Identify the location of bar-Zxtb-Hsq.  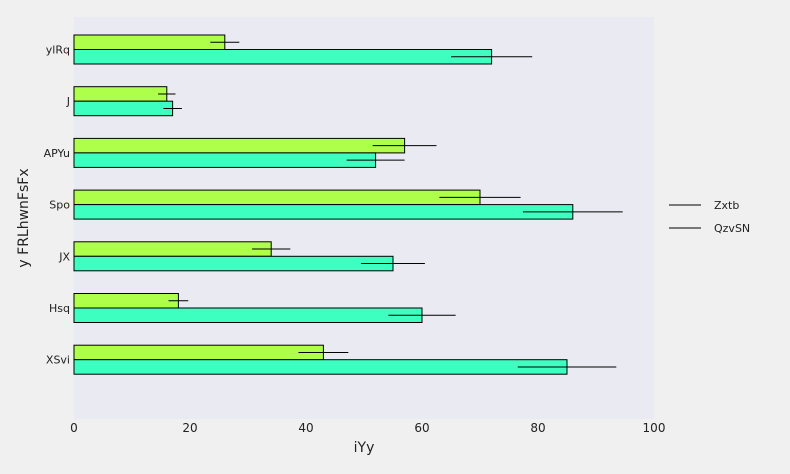
(126, 301).